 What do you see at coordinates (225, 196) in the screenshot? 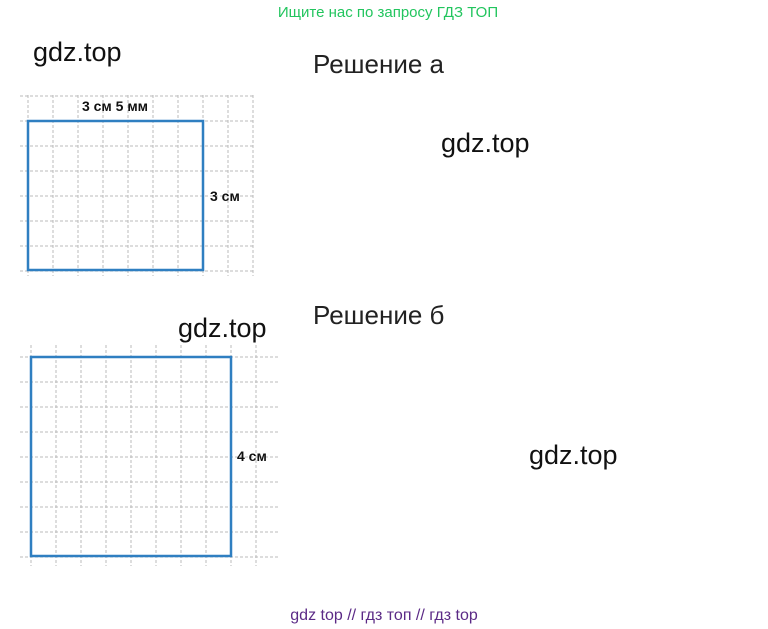
I see `height-label: 3 см` at bounding box center [225, 196].